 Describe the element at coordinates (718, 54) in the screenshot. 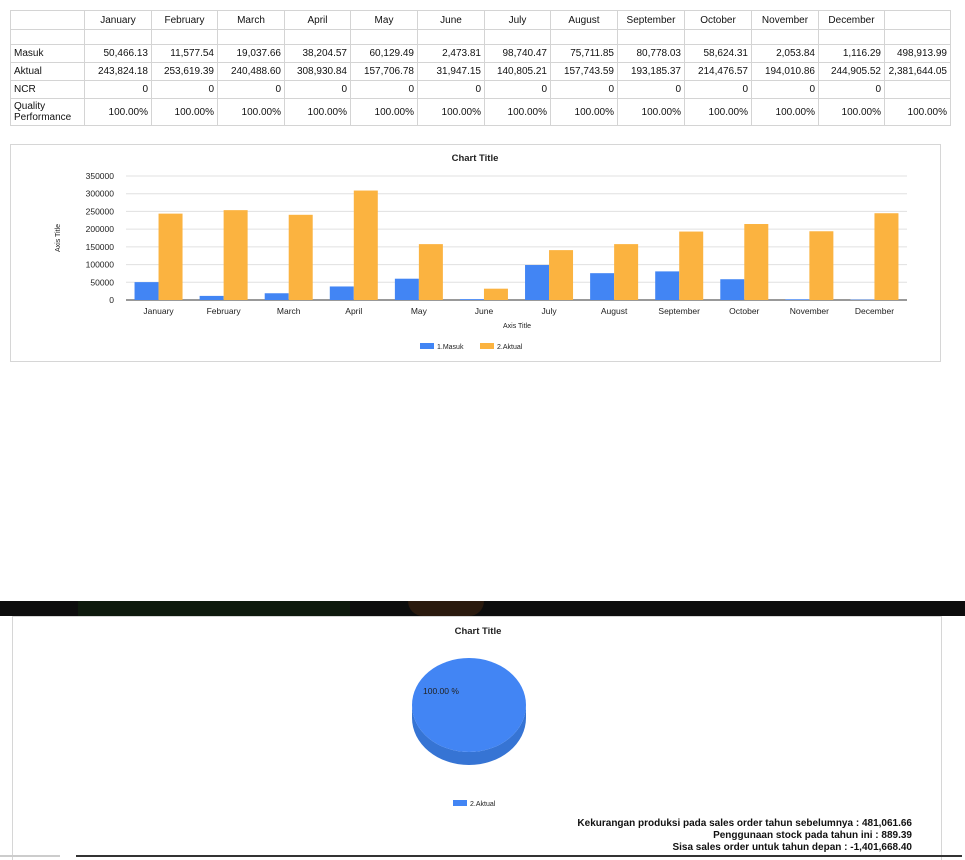

I see `table-cell: 58,624.31` at that location.